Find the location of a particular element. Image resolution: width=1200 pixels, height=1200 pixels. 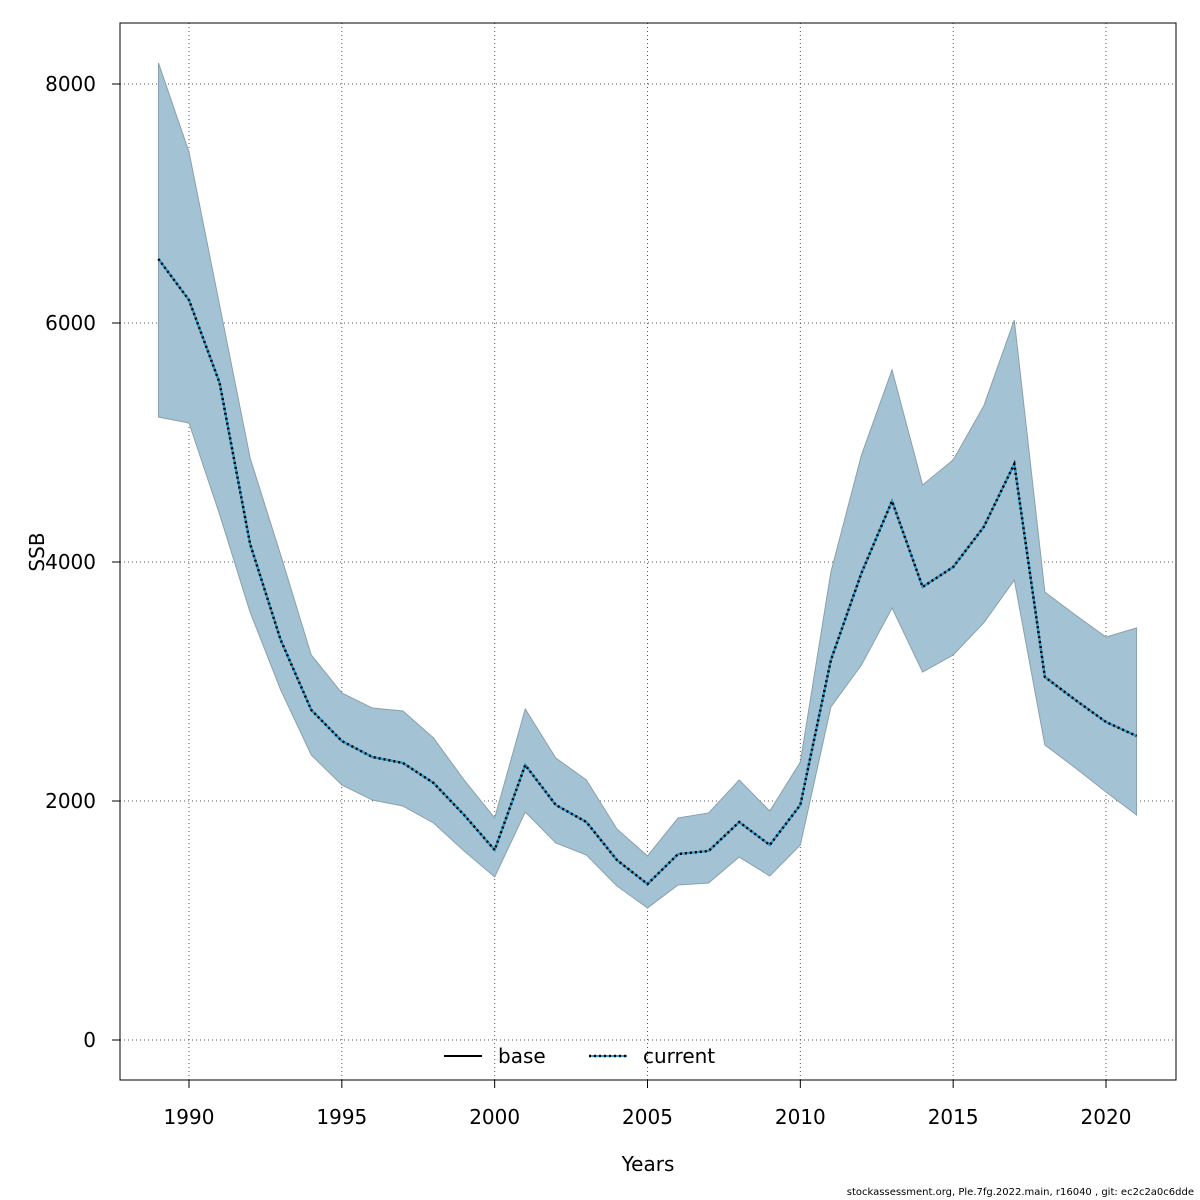

y-axis-label: SSB is located at coordinates (37, 551).